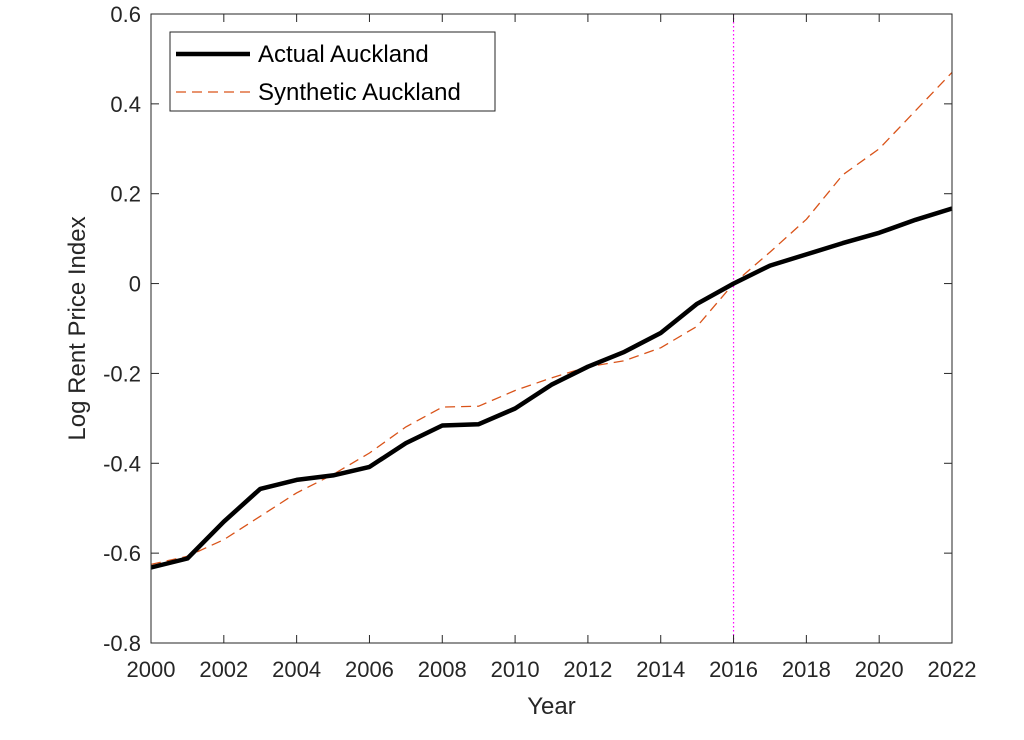  I want to click on y-axis-title: Log Rent Price Index, so click(77, 328).